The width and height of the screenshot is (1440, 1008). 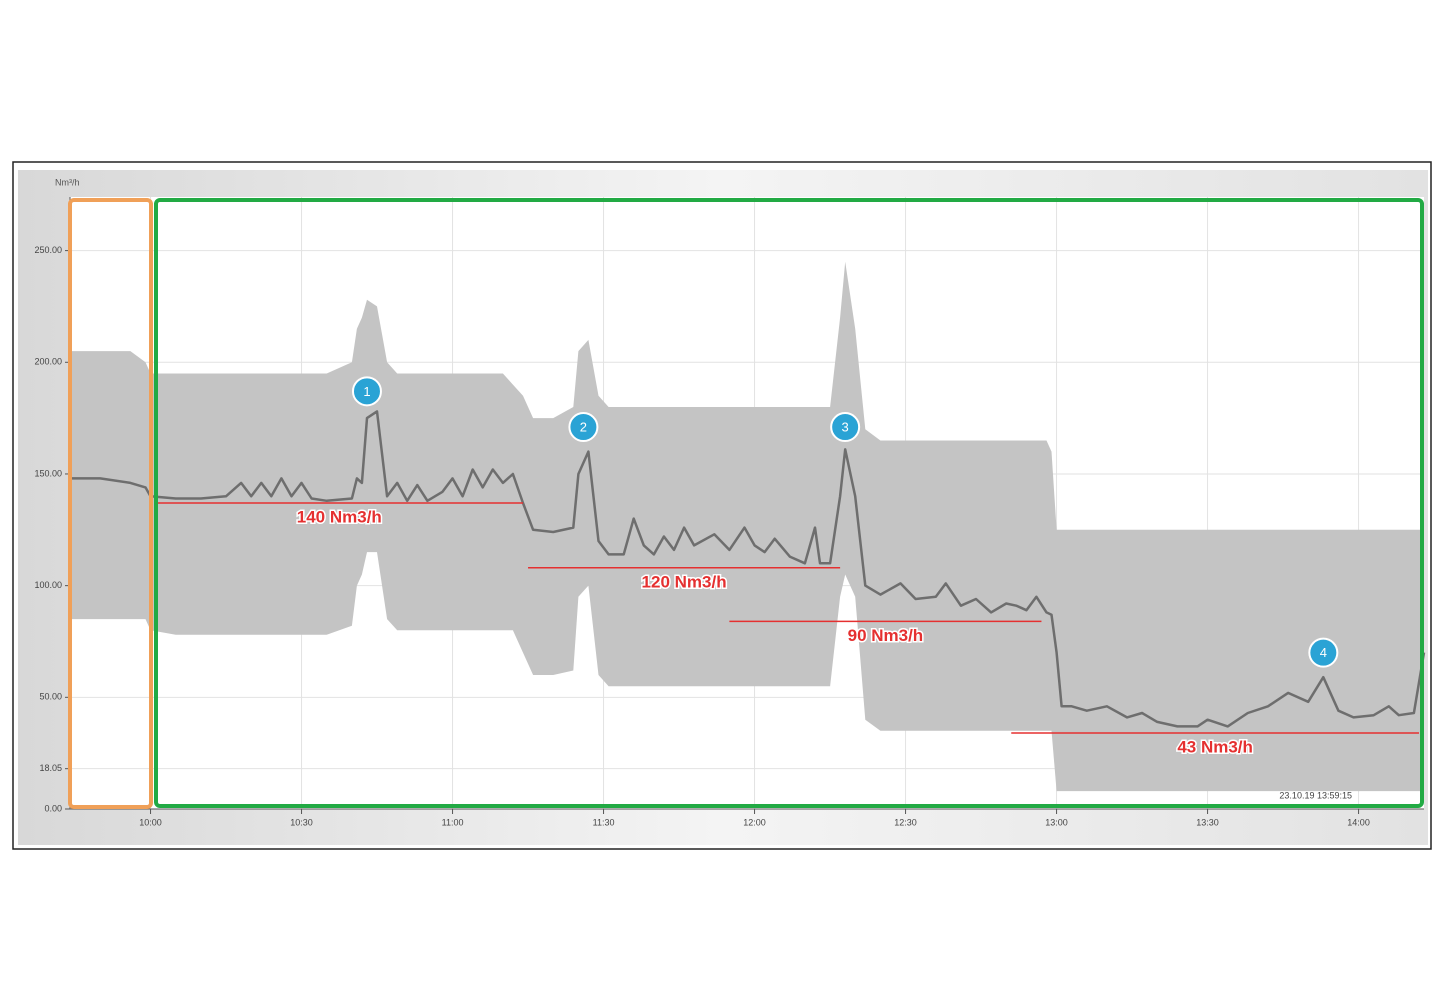 What do you see at coordinates (886, 635) in the screenshot?
I see `reference-label: 90 Nm3/h` at bounding box center [886, 635].